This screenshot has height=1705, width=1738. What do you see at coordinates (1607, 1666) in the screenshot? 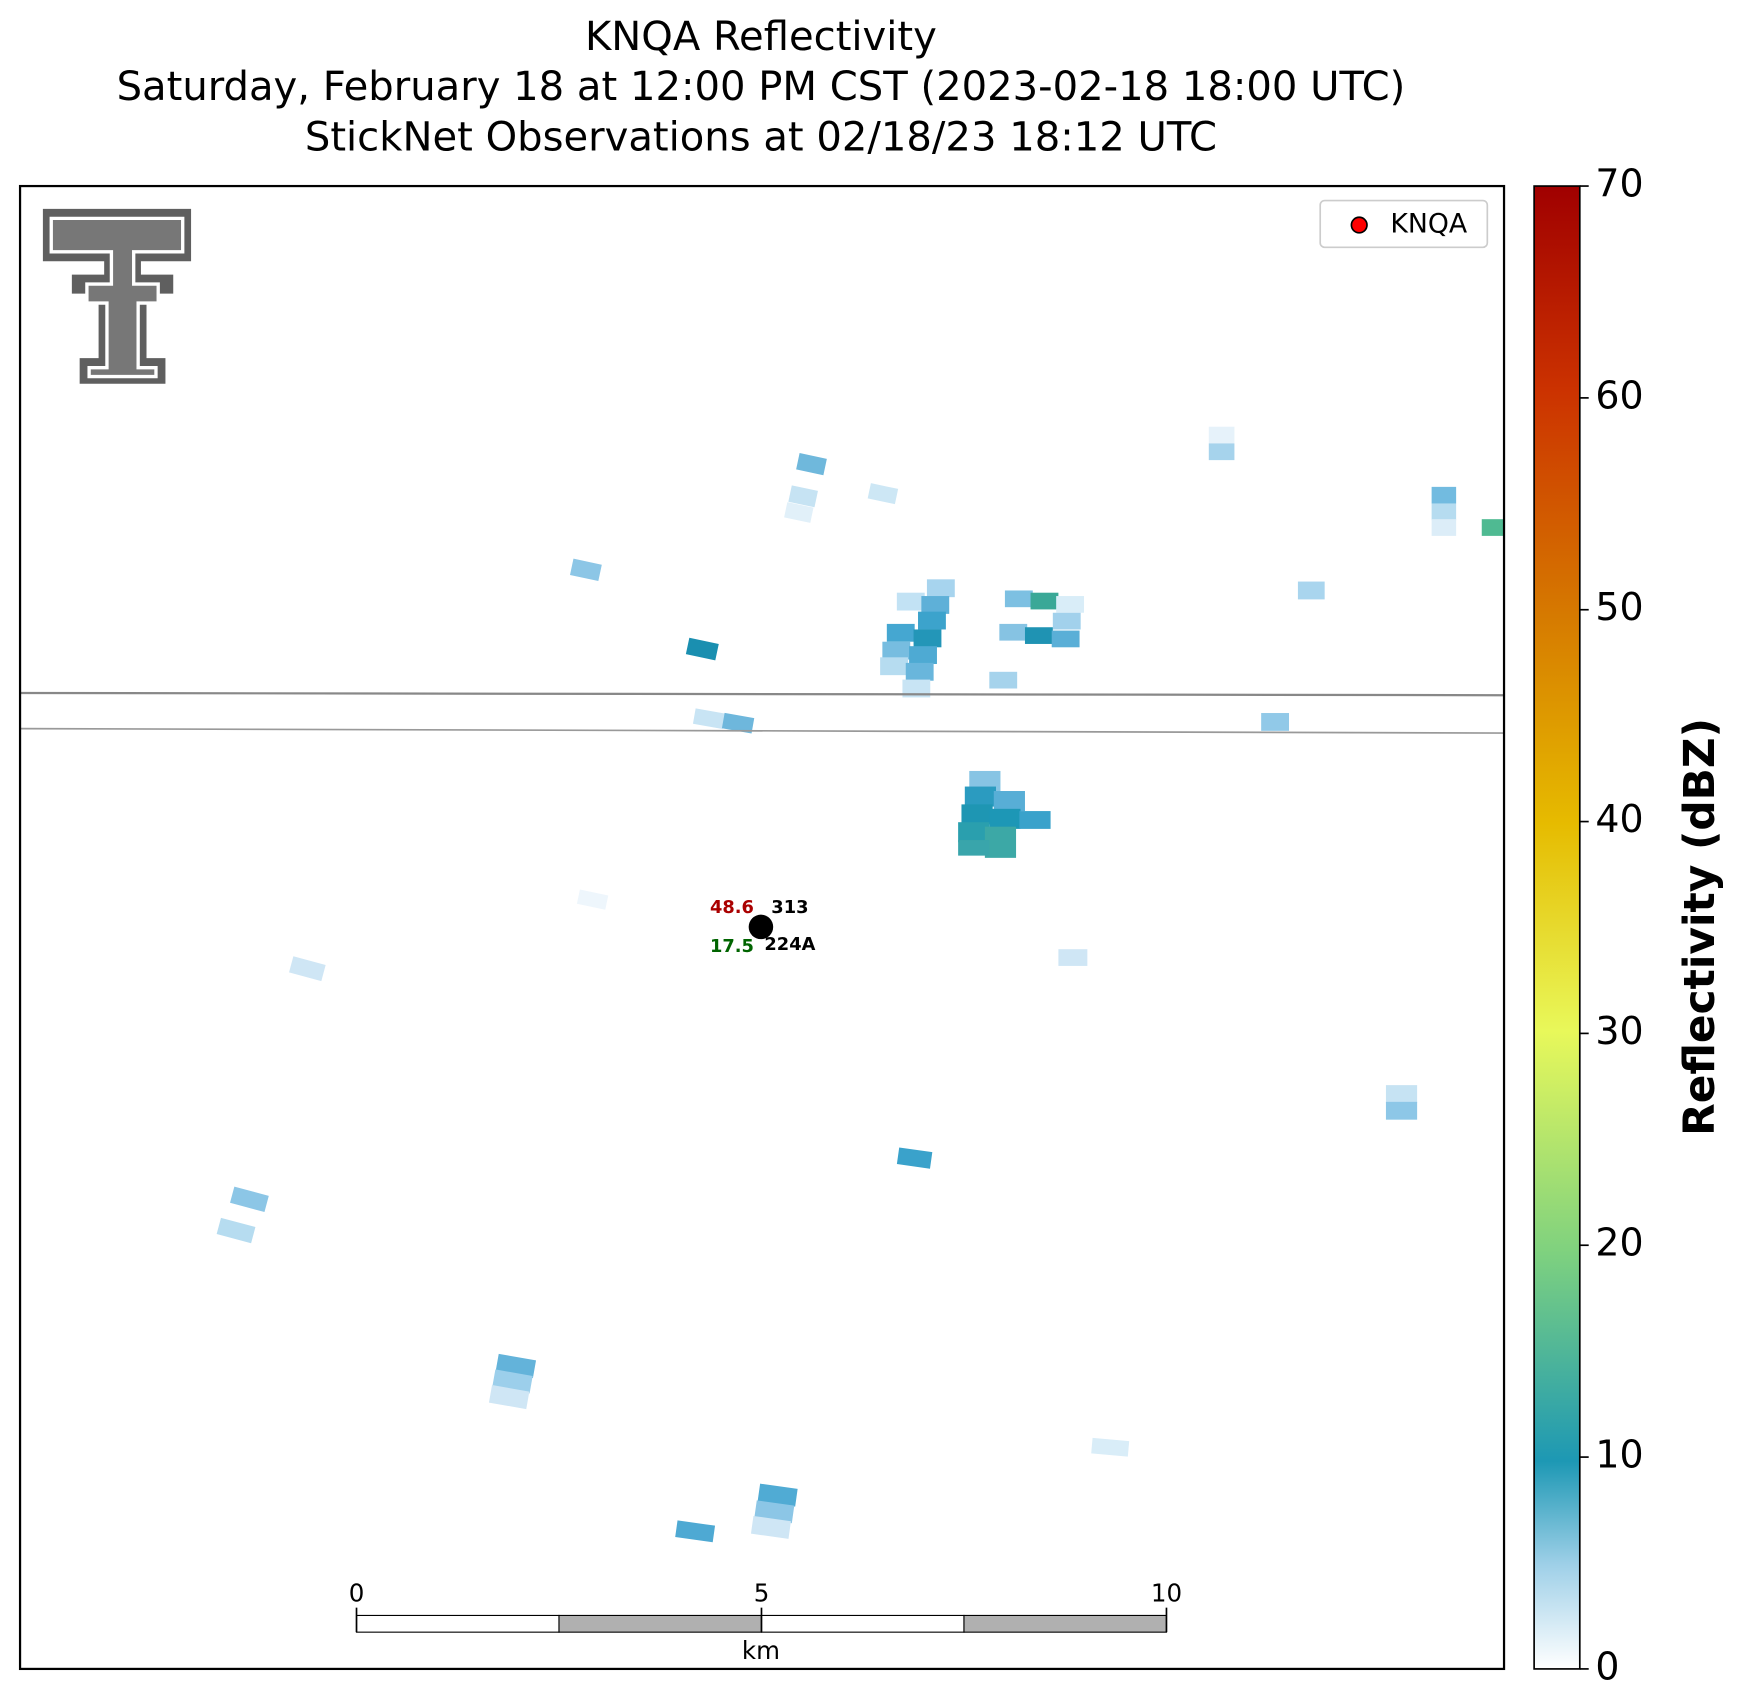
I see `colorbar-tick-label: 0` at bounding box center [1607, 1666].